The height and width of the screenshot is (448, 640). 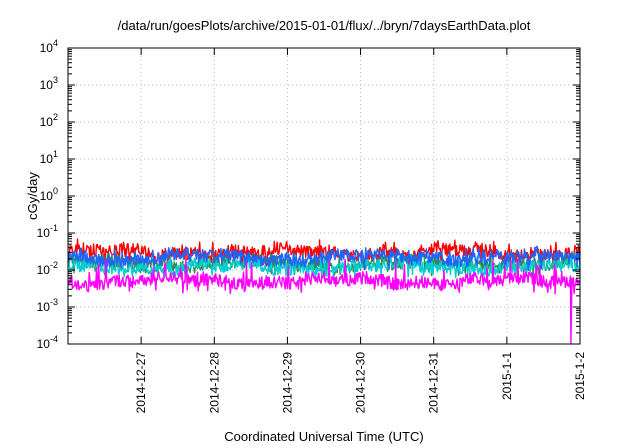 What do you see at coordinates (49, 157) in the screenshot?
I see `y-tick-label: 10¹` at bounding box center [49, 157].